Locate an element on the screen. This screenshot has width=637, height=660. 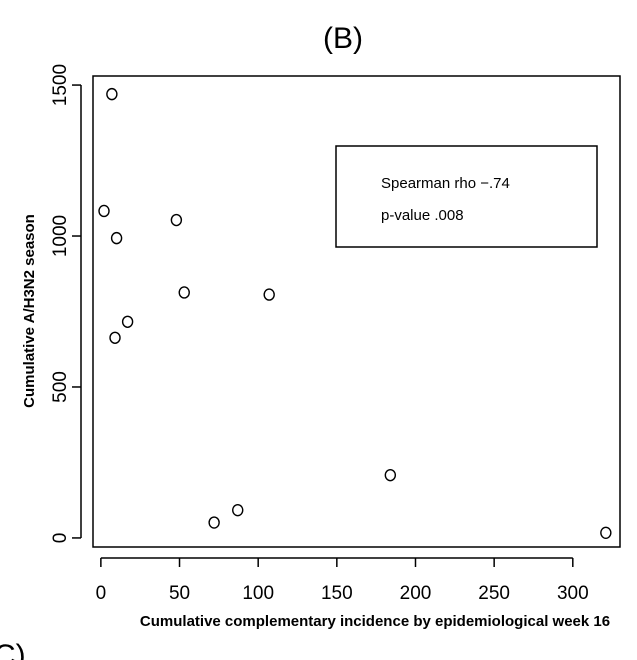
legend-line-pvalue: p-value .008 is located at coordinates (422, 215).